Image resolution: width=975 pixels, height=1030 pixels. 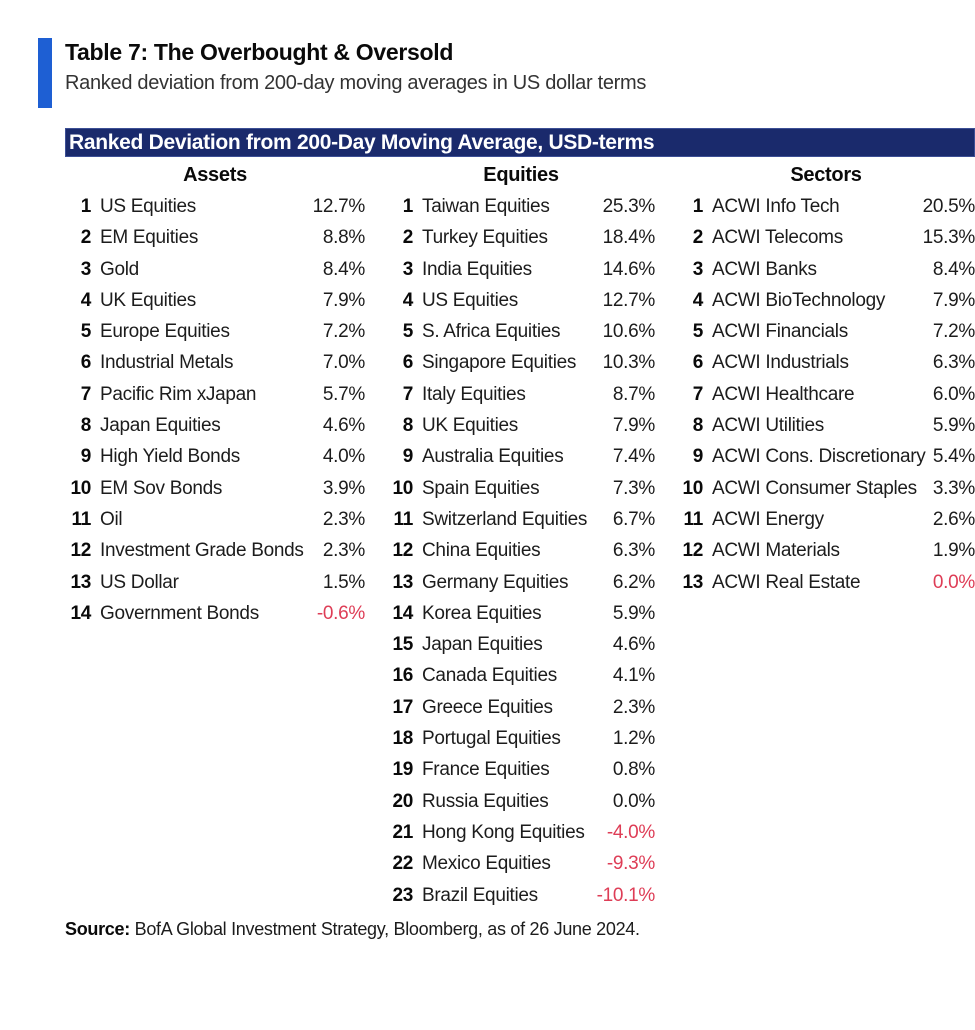 I want to click on table-row: 17 Greece Equities 2.3%, so click(x=521, y=707).